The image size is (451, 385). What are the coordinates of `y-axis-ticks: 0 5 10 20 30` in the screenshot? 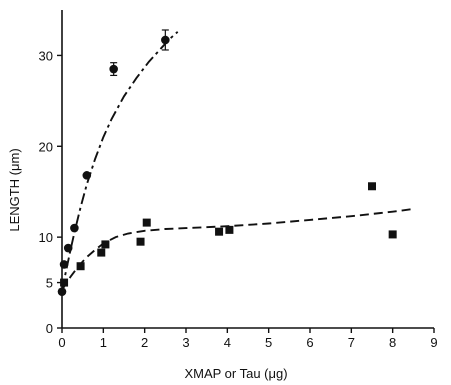 It's located at (50, 192).